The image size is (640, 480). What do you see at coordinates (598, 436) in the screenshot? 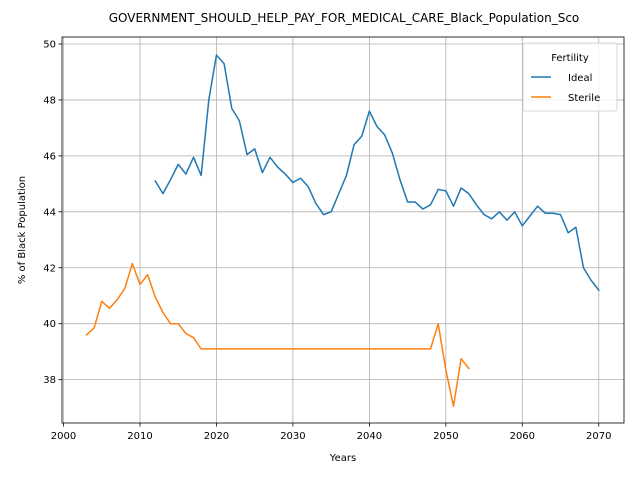
I see `x-tick-label: 2070` at bounding box center [598, 436].